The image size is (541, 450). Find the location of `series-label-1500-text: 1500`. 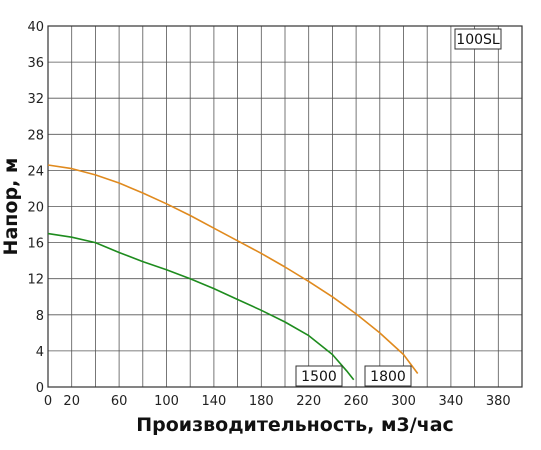

series-label-1500-text: 1500 is located at coordinates (319, 377).